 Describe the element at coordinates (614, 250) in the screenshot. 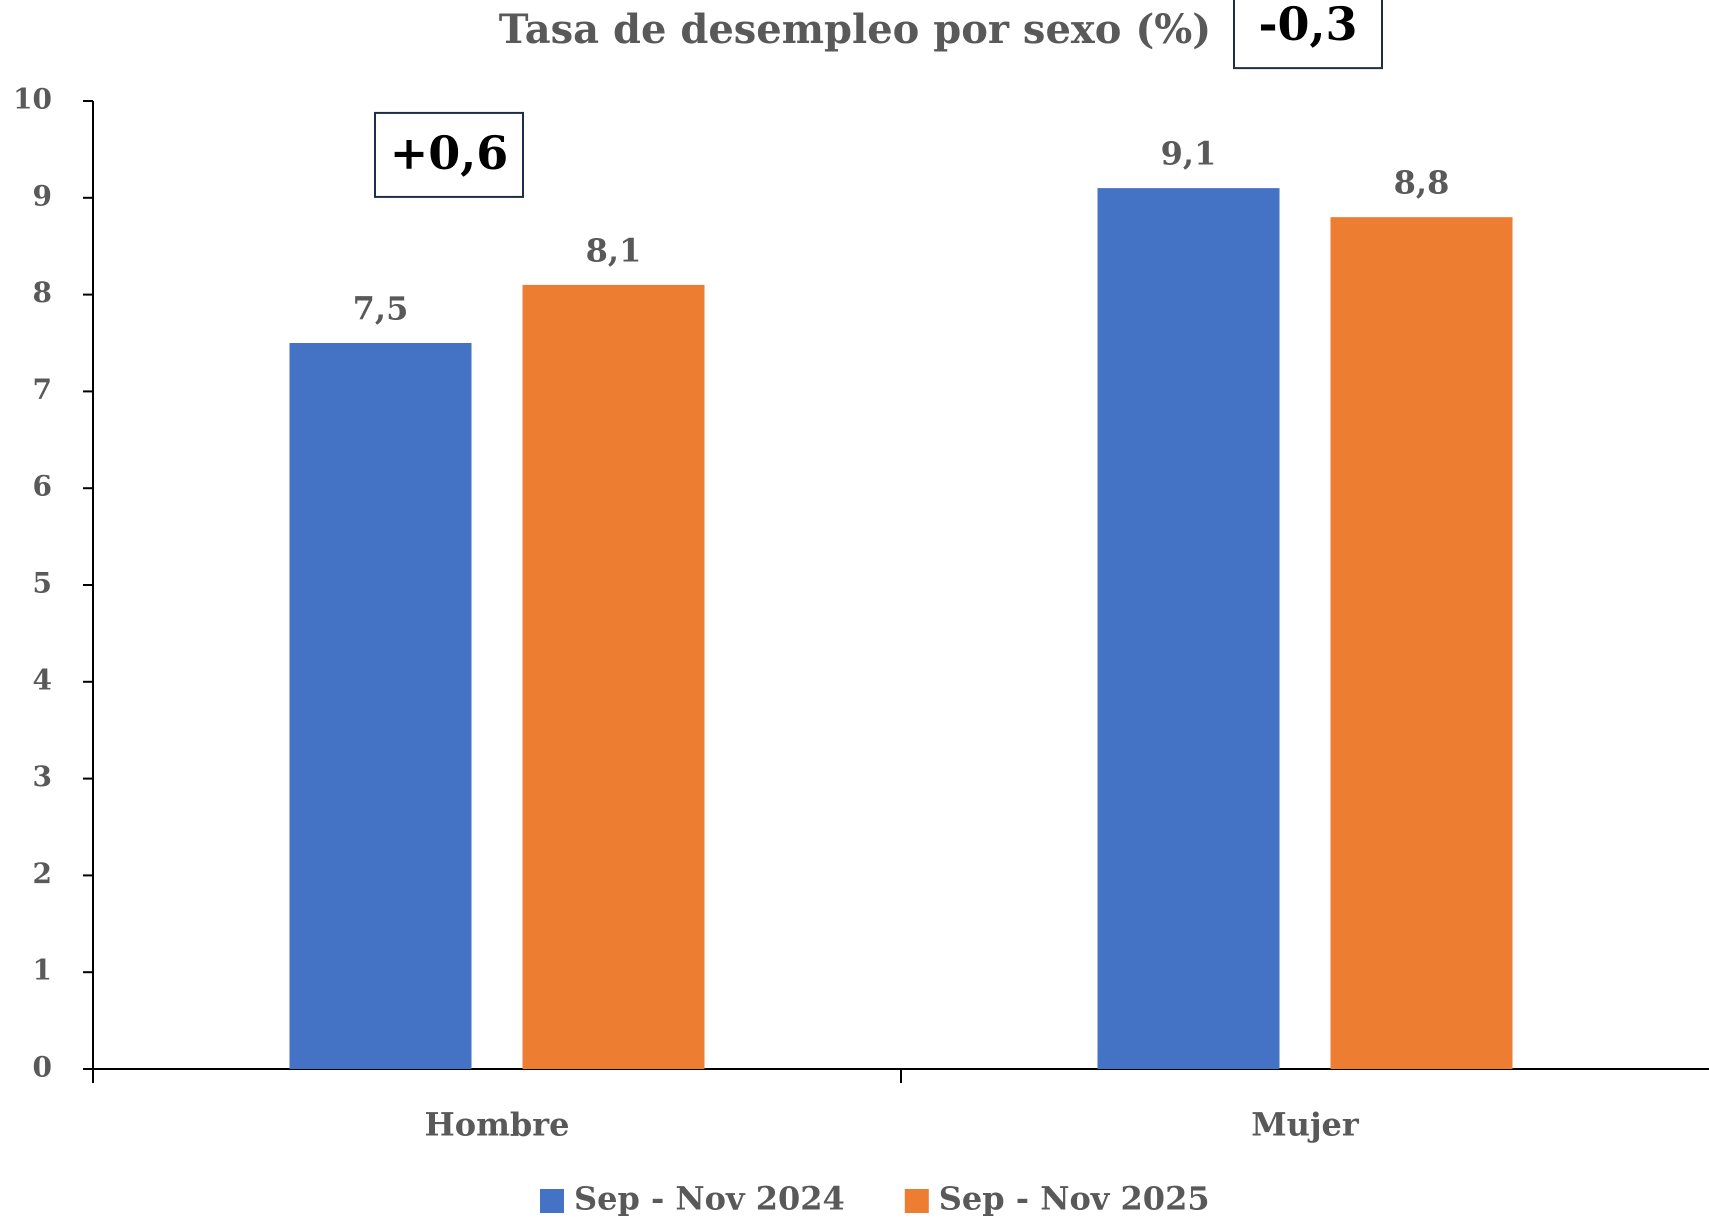

I see `data-label: 8,1` at that location.